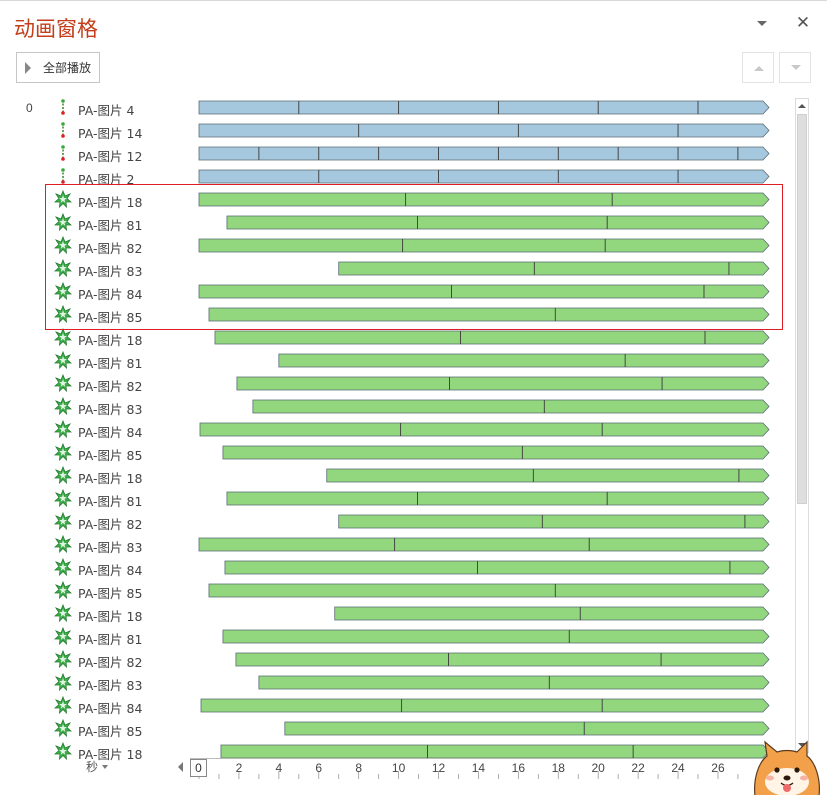 The image size is (827, 795). I want to click on close-icon: ✕, so click(803, 22).